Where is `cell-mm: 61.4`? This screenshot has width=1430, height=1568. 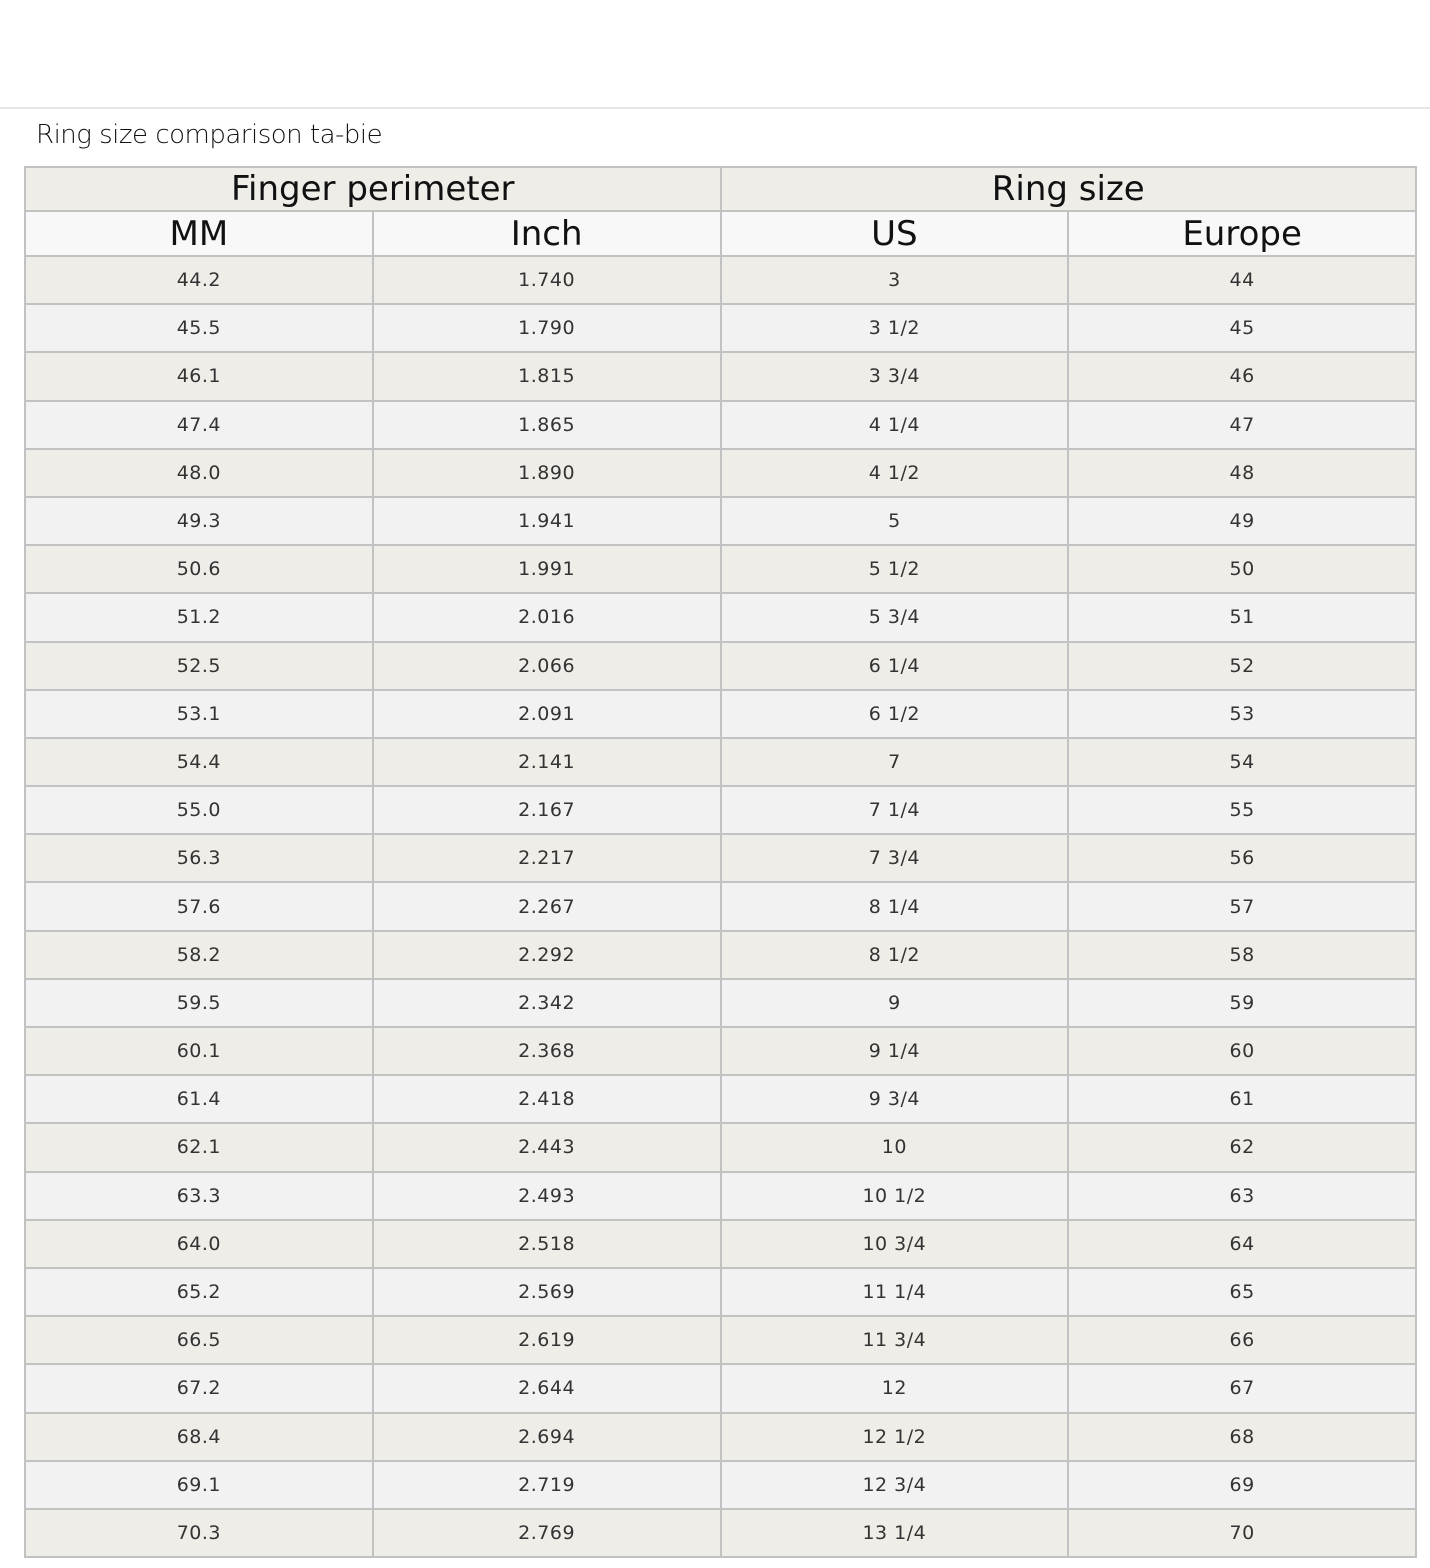
cell-mm: 61.4 is located at coordinates (199, 1099).